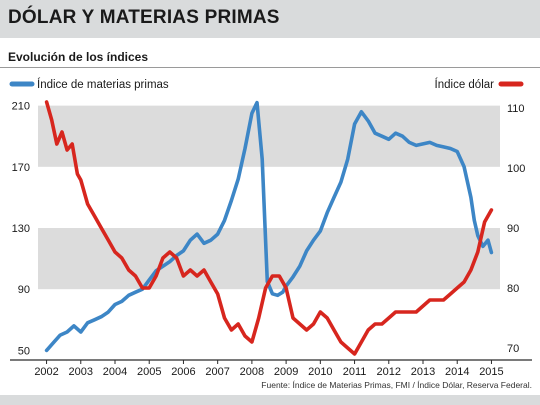 This screenshot has width=540, height=405. Describe the element at coordinates (144, 17) in the screenshot. I see `chart-title: DÓLAR Y MATERIAS PRIMAS` at that location.